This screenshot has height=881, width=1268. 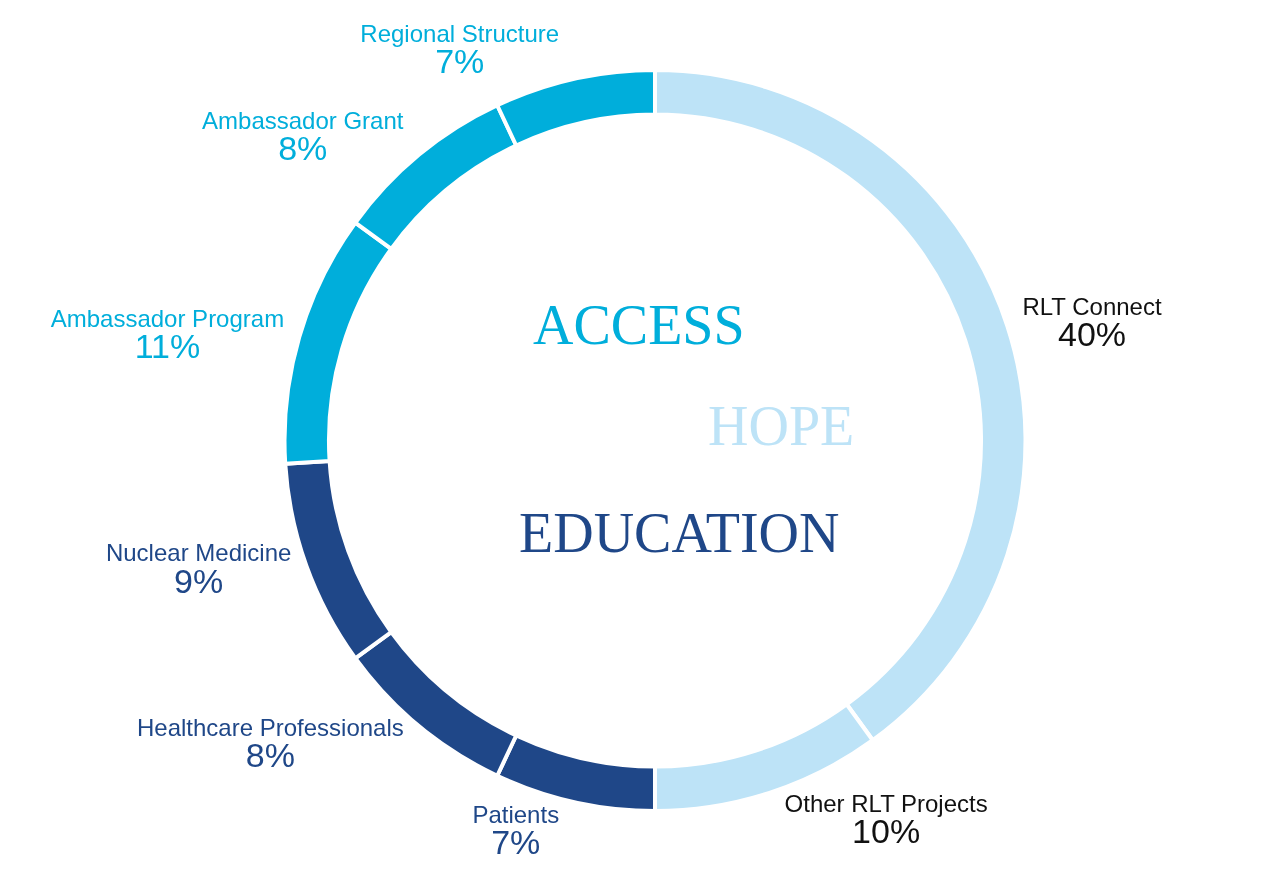 I want to click on text: ACCESS, so click(x=639, y=325).